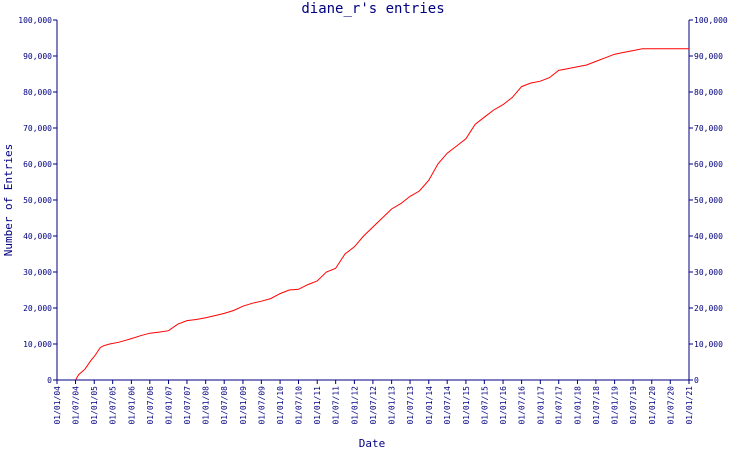 The width and height of the screenshot is (750, 450). Describe the element at coordinates (708, 308) in the screenshot. I see `y-tick-label-right: 20,000` at that location.